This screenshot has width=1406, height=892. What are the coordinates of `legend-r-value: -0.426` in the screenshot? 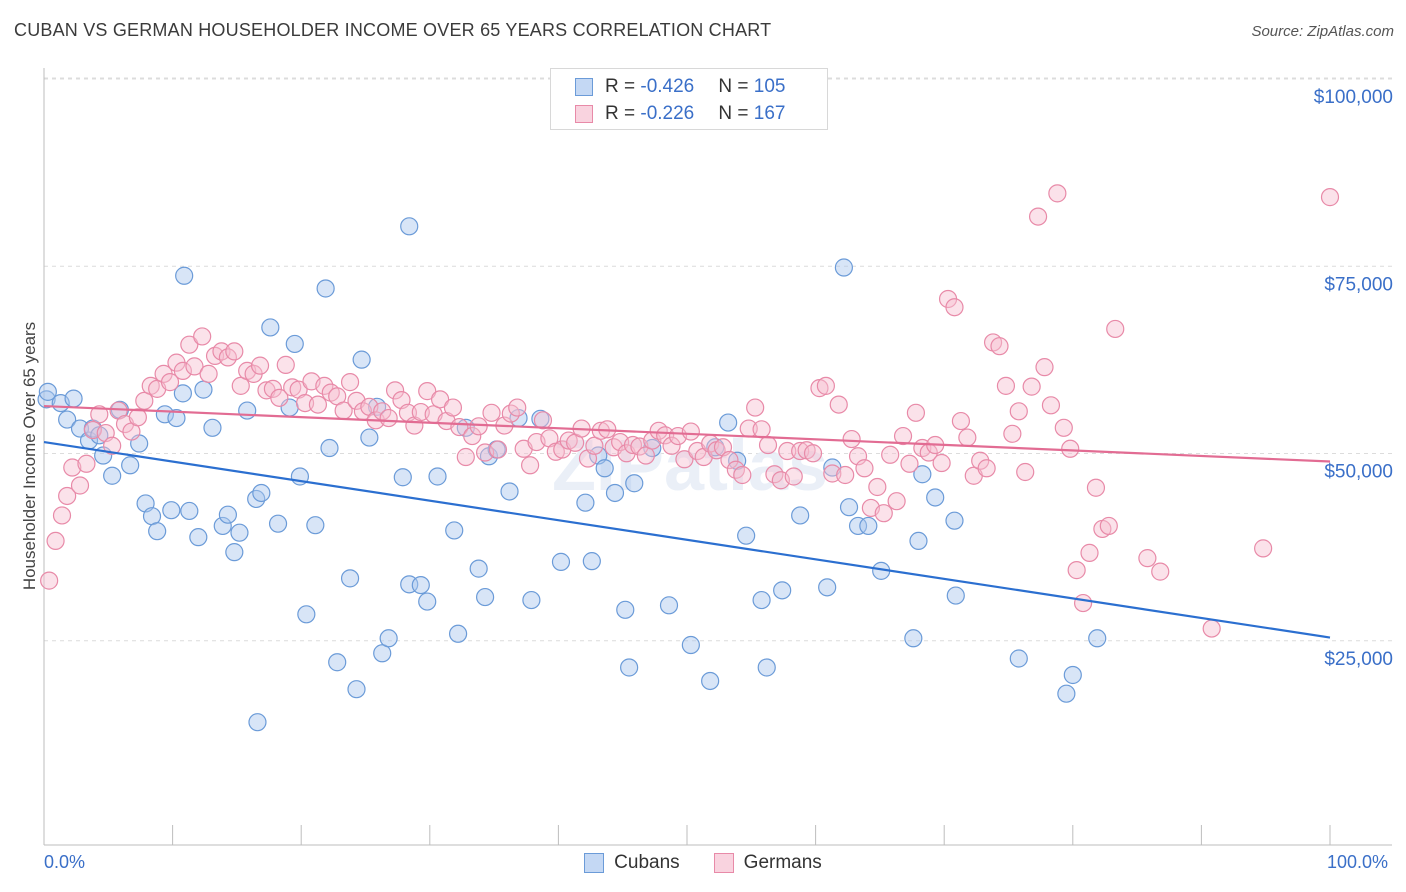 It's located at (667, 86).